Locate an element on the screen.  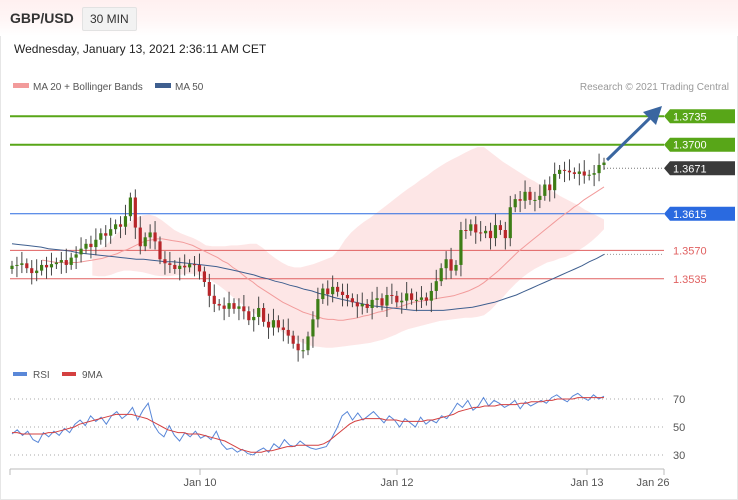
legend-swatch-9ma is located at coordinates (69, 374).